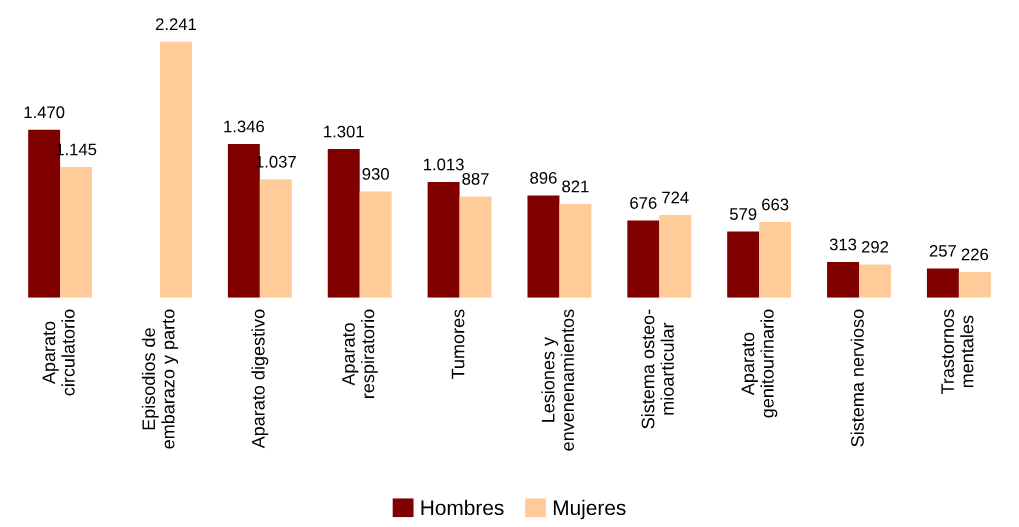 This screenshot has width=1019, height=527. I want to click on data-label: 930, so click(375, 174).